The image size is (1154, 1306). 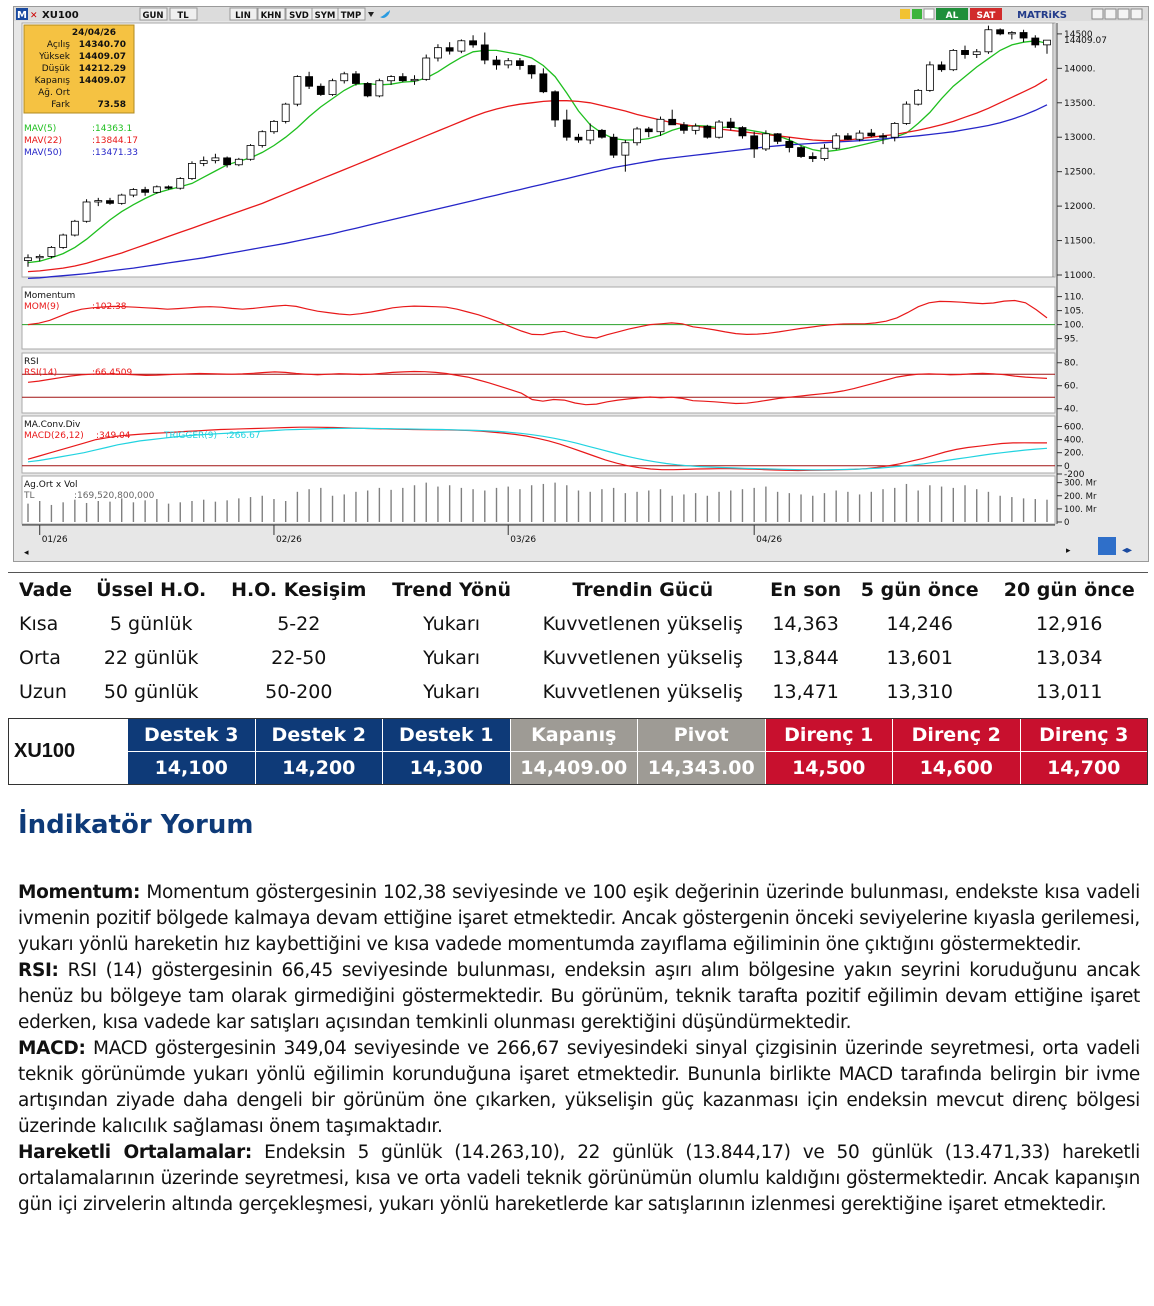 What do you see at coordinates (917, 14) in the screenshot?
I see `refresh-icon` at bounding box center [917, 14].